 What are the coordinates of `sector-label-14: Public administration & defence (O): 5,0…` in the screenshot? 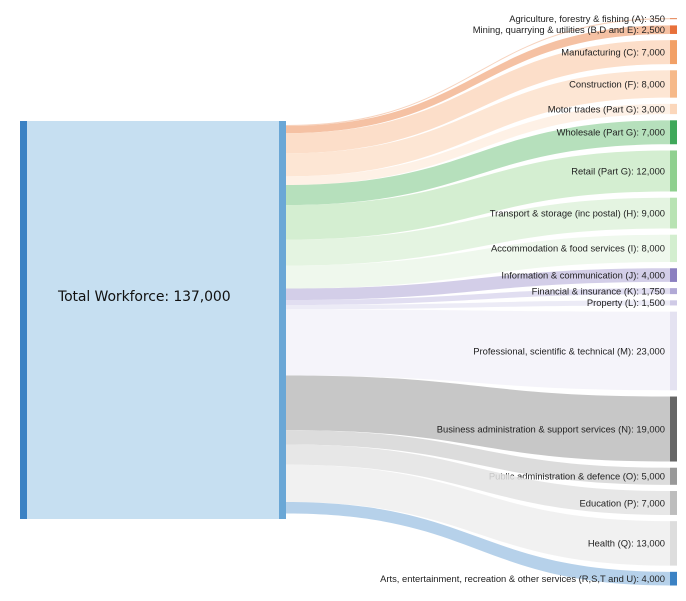 It's located at (577, 476).